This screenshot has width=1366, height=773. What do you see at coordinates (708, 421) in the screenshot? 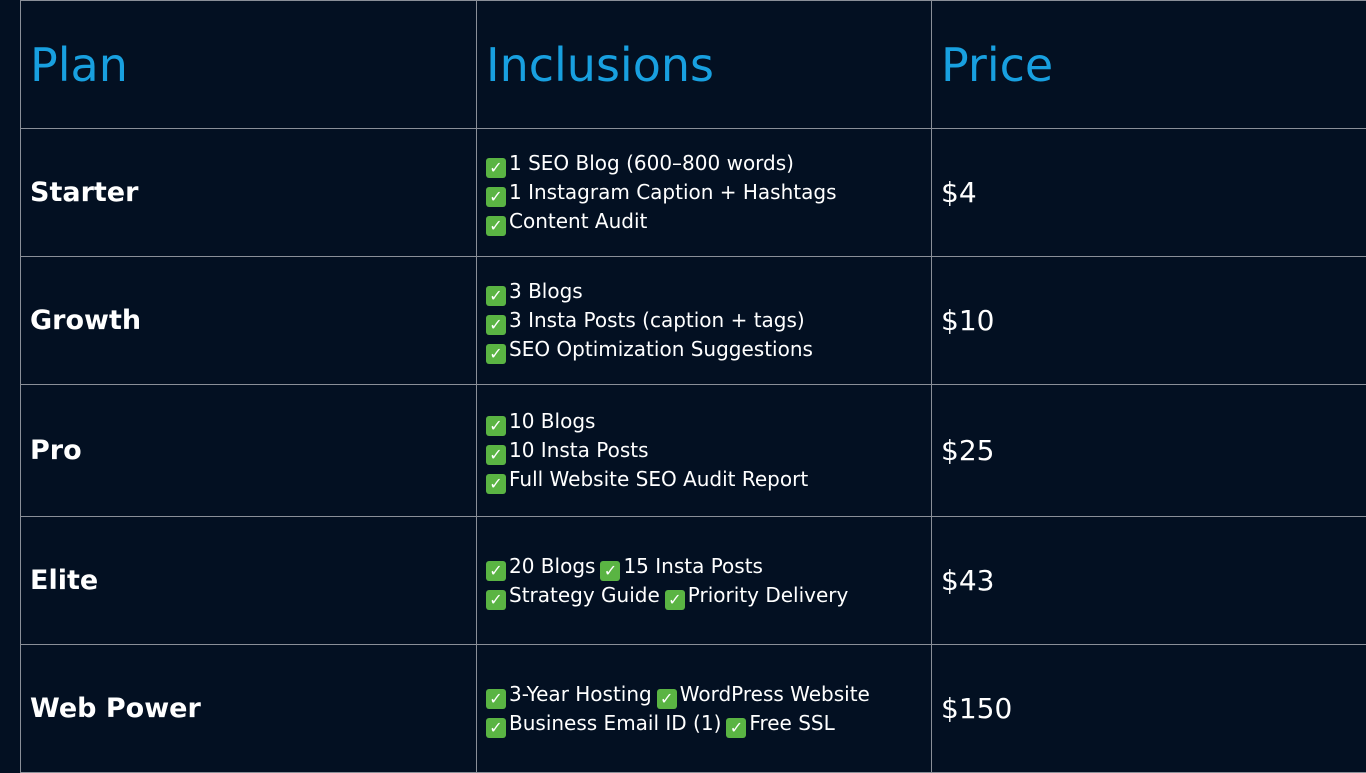
I see `inclusion-line: ✓10 Blogs` at bounding box center [708, 421].